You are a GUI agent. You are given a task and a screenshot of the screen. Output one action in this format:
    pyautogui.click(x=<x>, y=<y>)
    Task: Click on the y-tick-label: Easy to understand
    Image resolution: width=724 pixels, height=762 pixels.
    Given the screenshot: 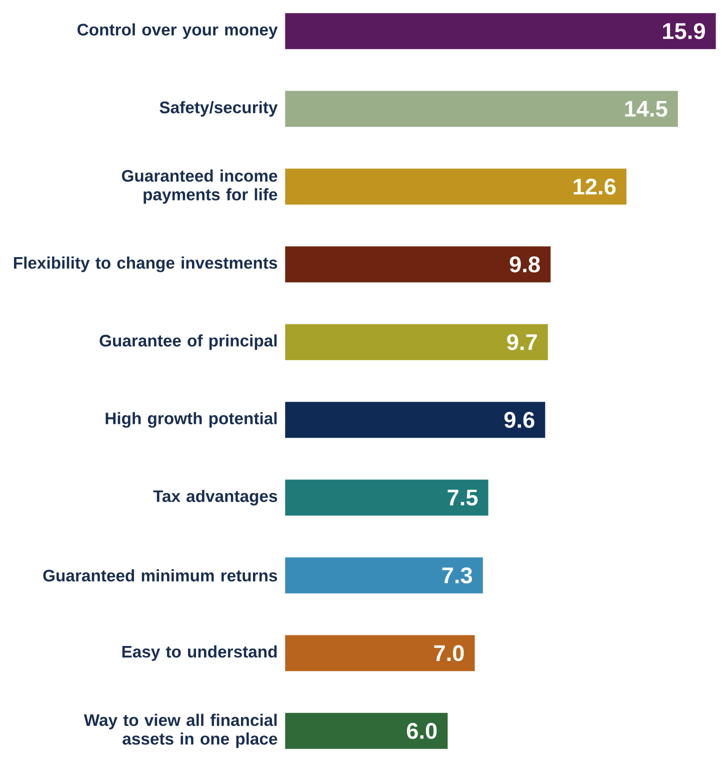 What is the action you would take?
    pyautogui.click(x=199, y=653)
    